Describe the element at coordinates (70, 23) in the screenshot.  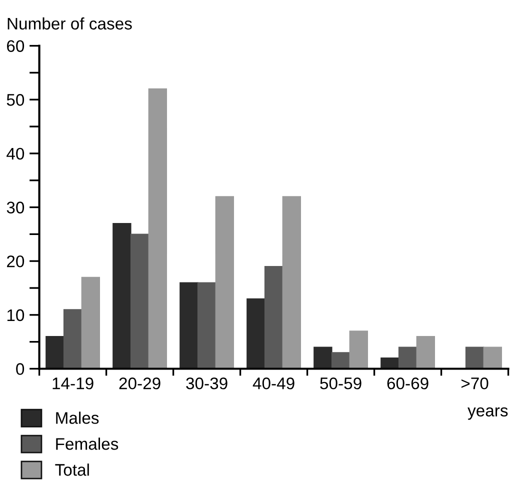
I see `y-axis-title: Number of cases` at that location.